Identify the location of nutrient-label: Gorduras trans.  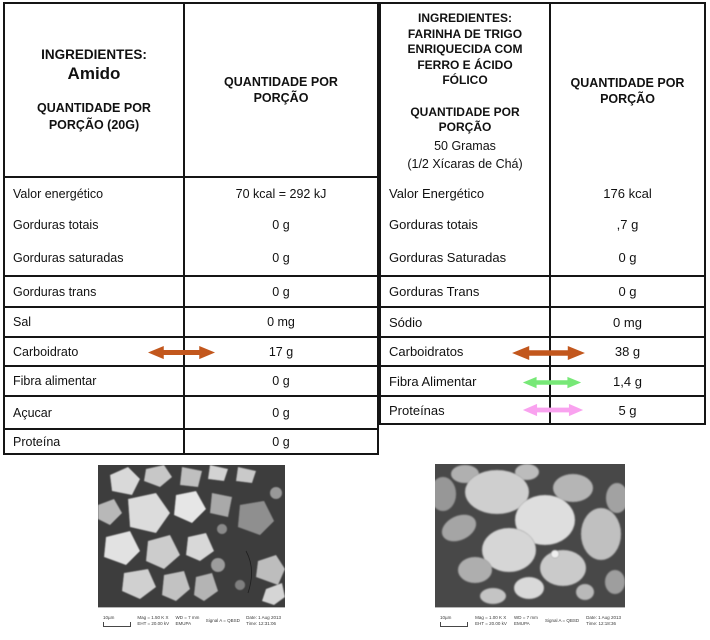
(95, 291).